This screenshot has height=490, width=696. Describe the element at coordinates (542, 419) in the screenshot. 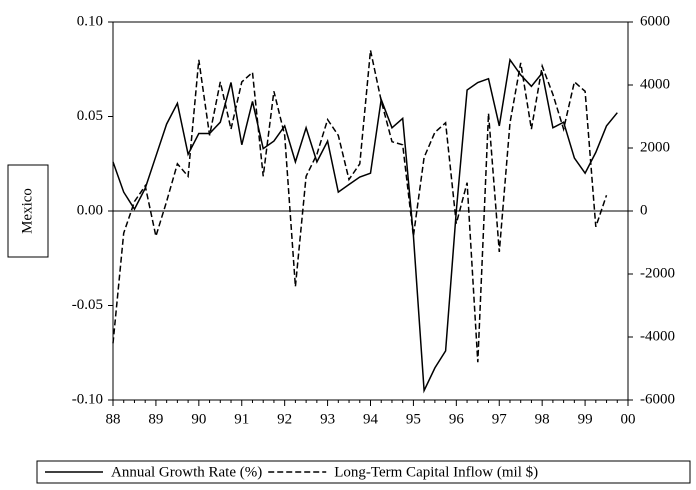

I see `x-tick-label: 98` at that location.